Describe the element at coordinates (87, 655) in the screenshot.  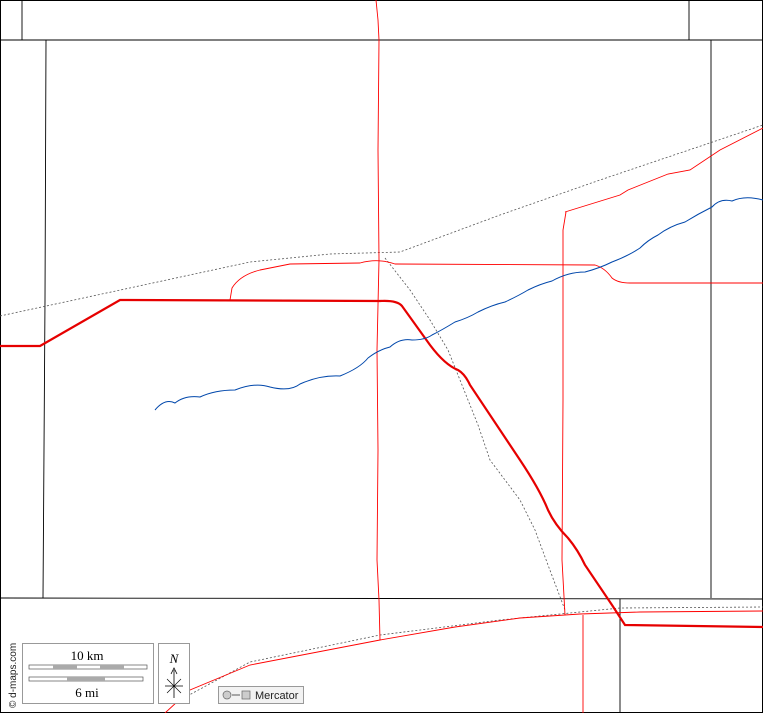
I see `scale-km-label: 10 km` at that location.